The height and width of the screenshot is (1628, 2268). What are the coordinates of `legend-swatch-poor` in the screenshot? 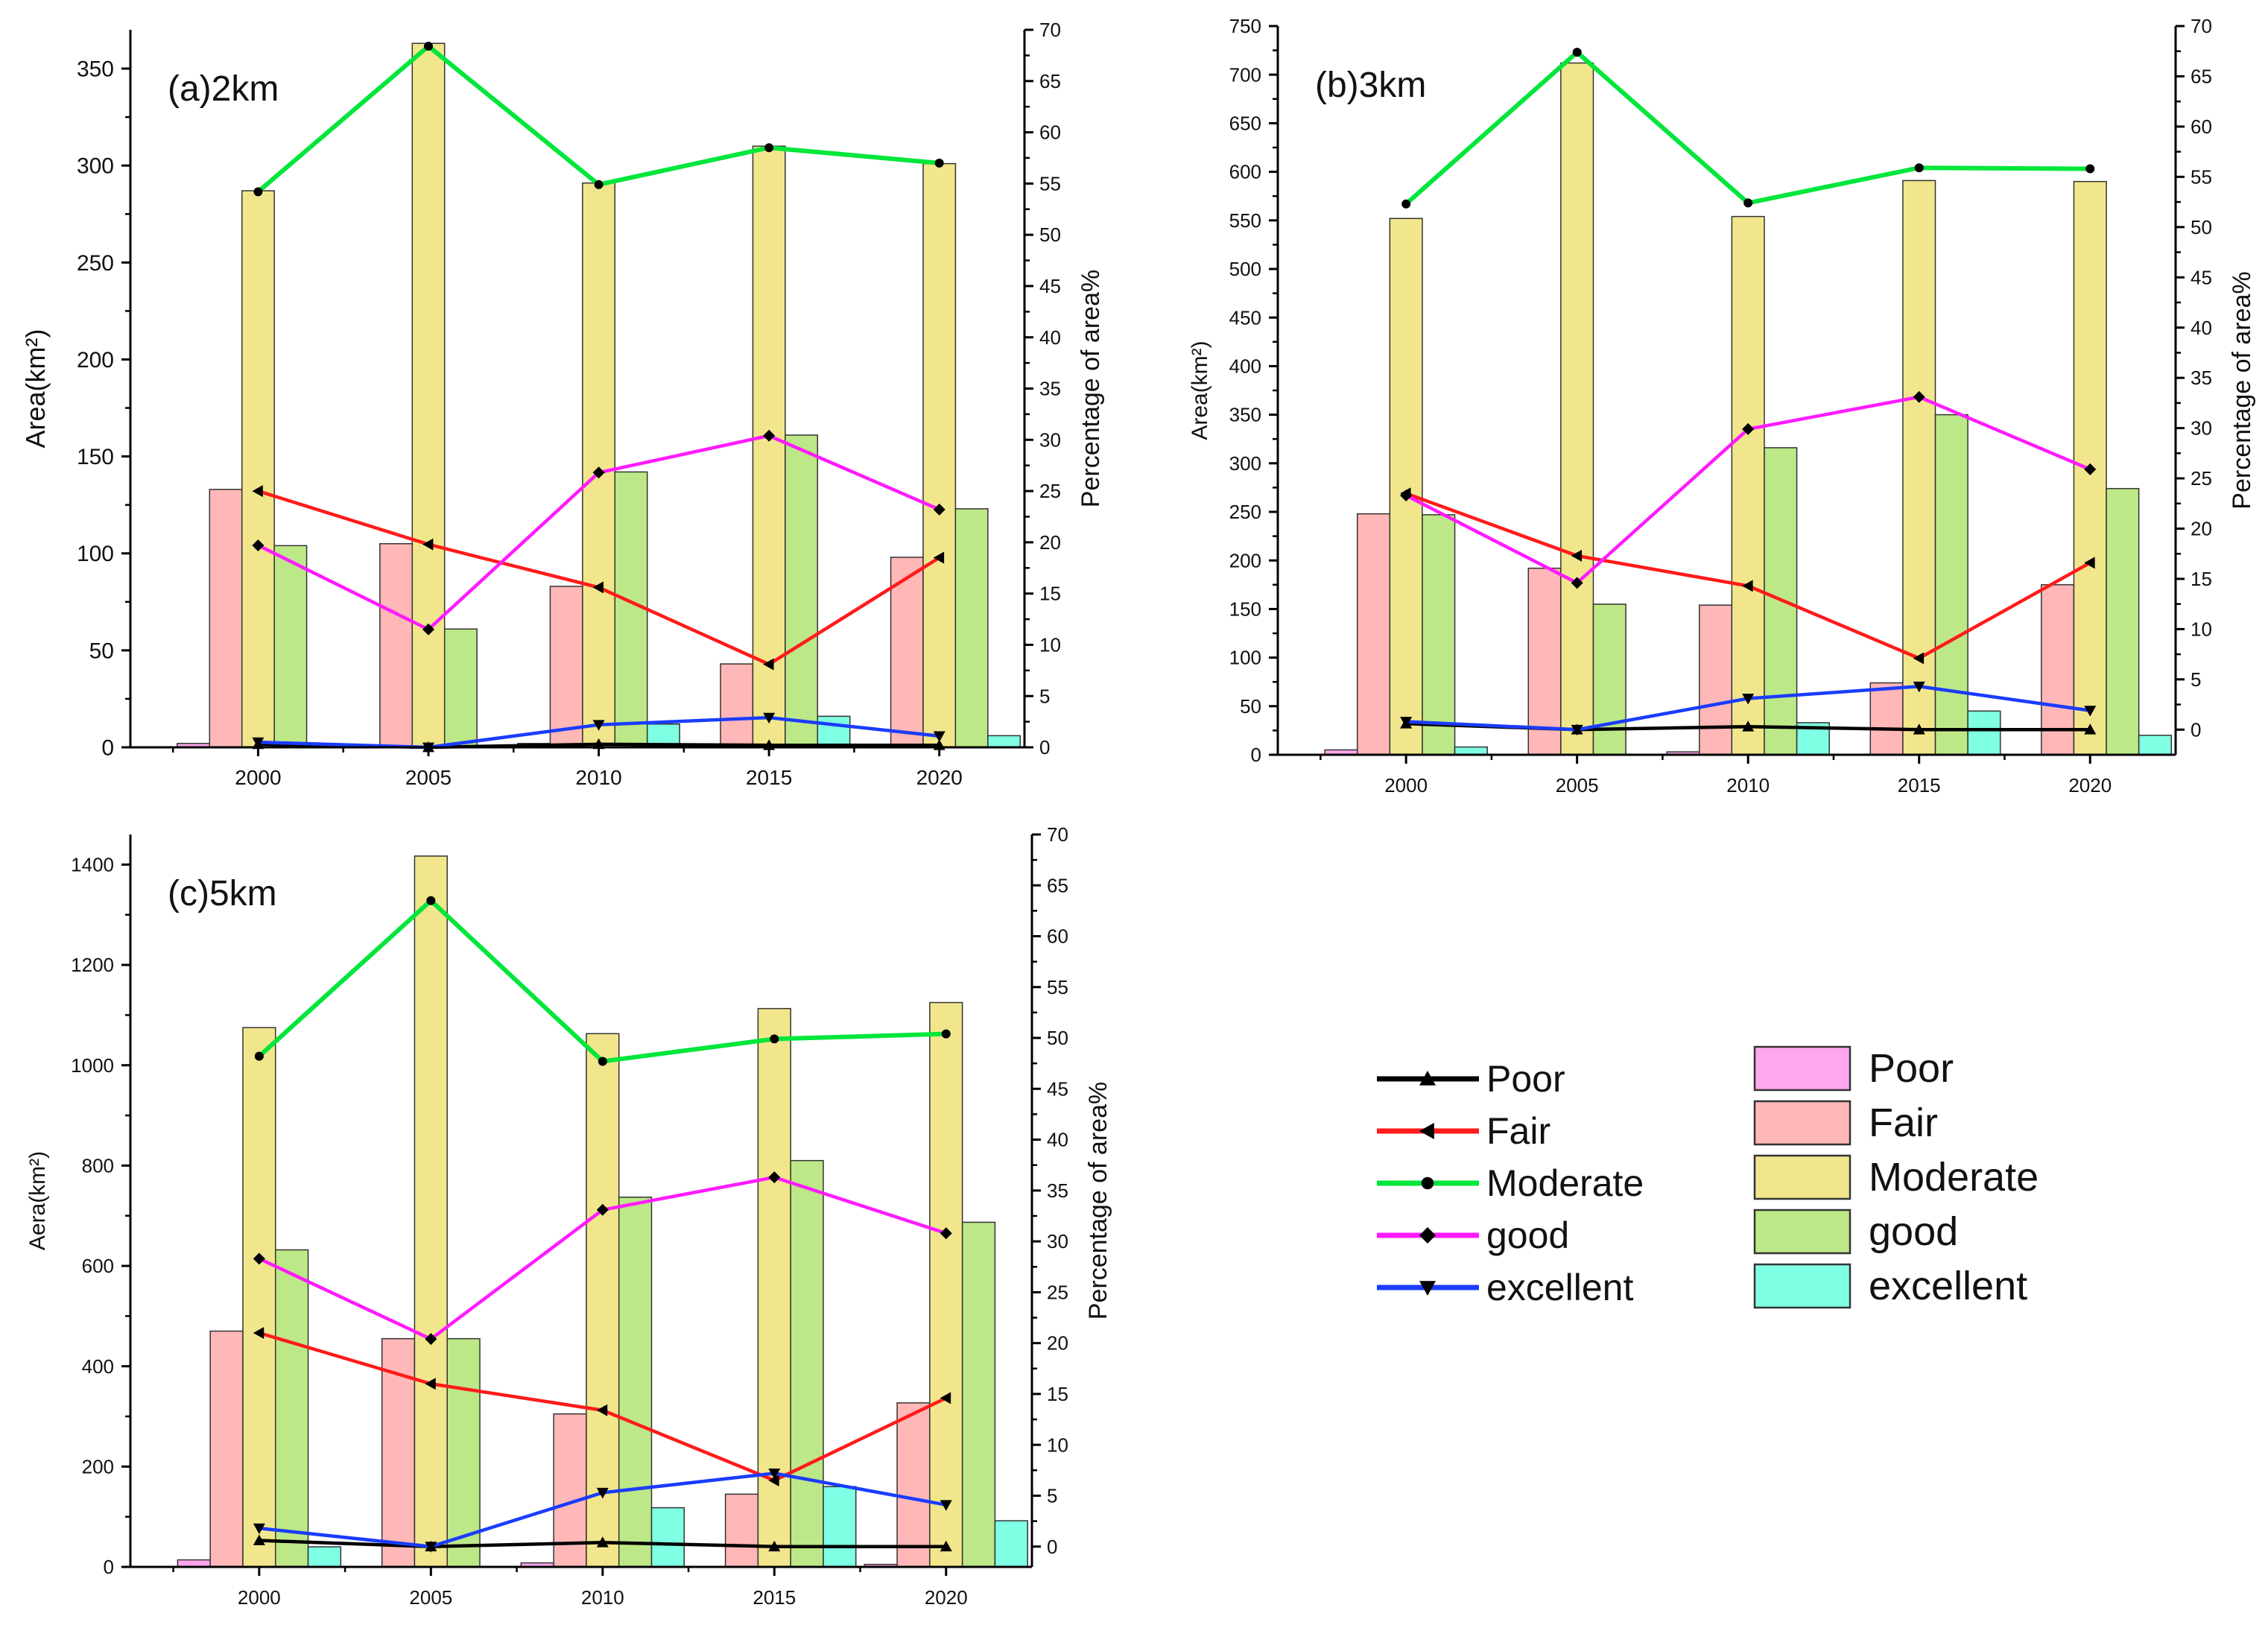 It's located at (1802, 1069).